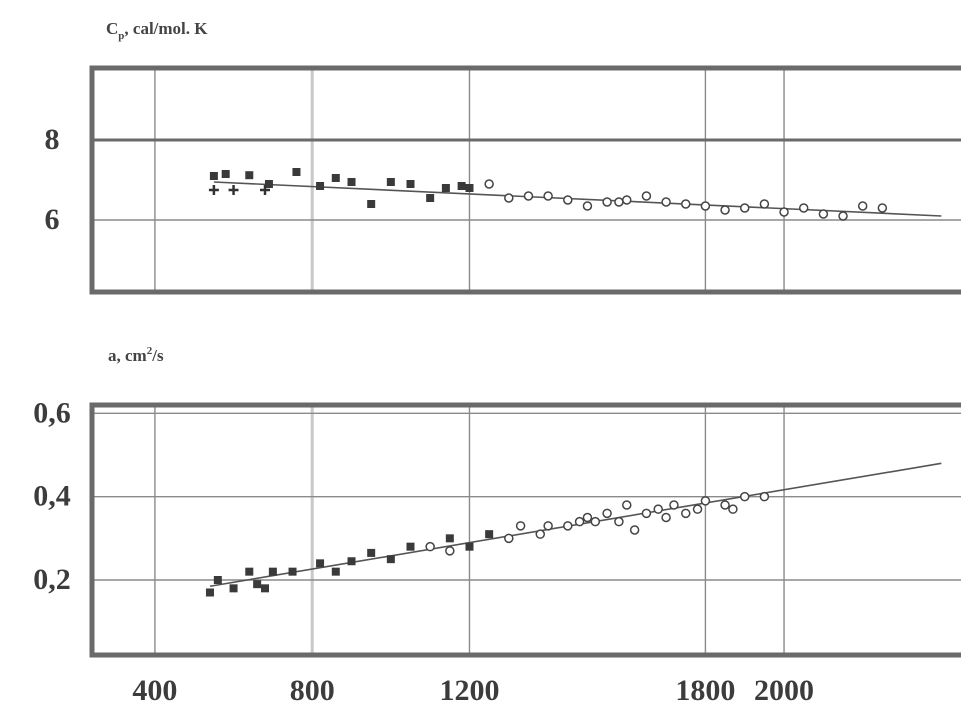  What do you see at coordinates (487, 544) in the screenshot?
I see `a-points` at bounding box center [487, 544].